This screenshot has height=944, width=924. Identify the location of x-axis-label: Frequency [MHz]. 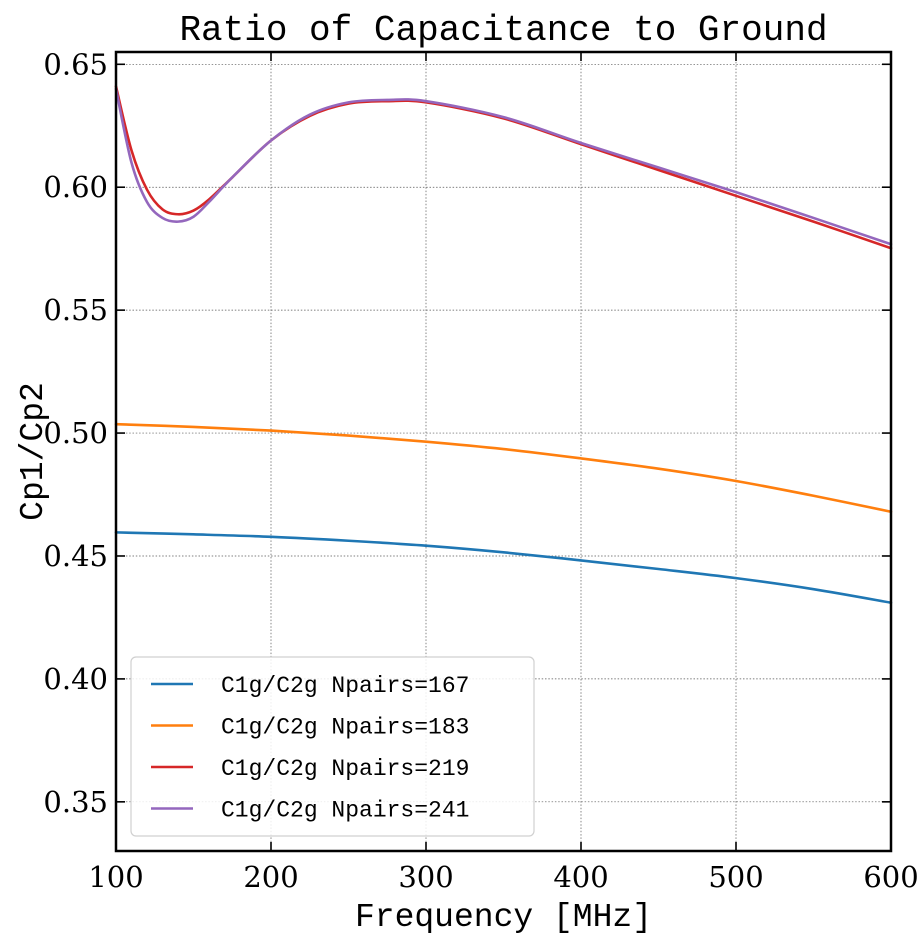
(503, 917).